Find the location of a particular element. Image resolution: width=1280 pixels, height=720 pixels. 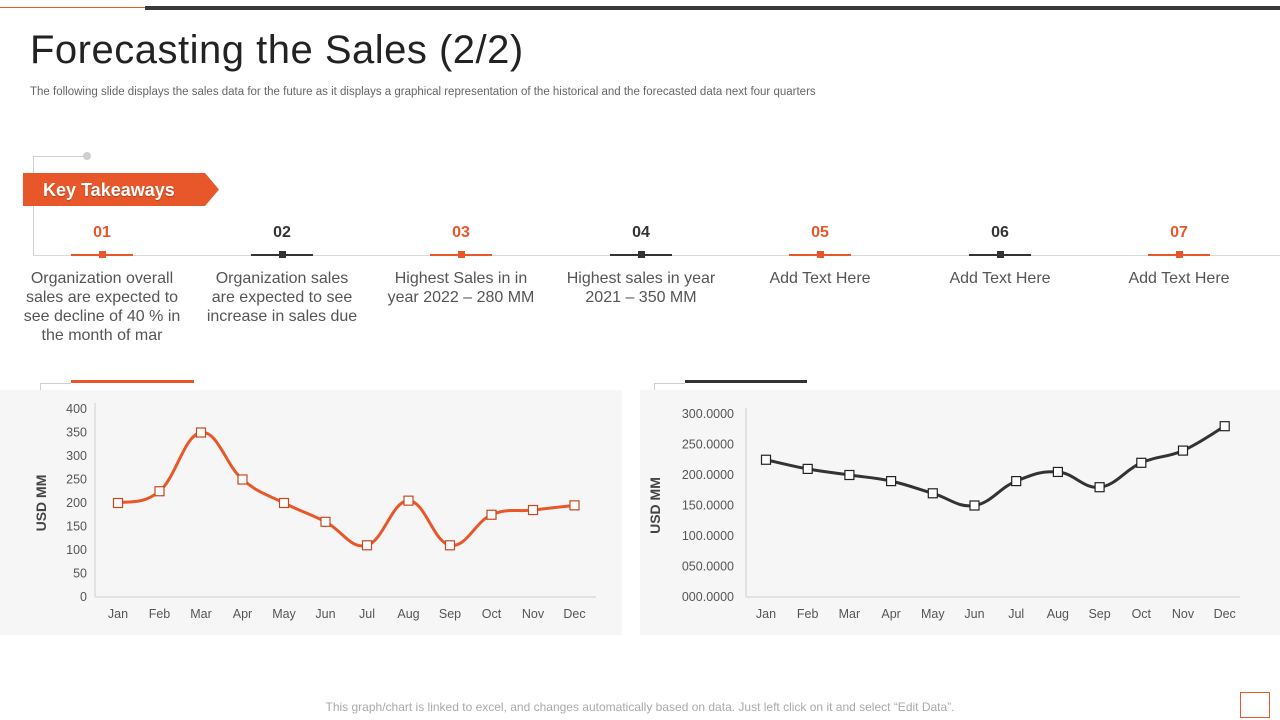

y-tick-label: 300.0000 is located at coordinates (708, 414).